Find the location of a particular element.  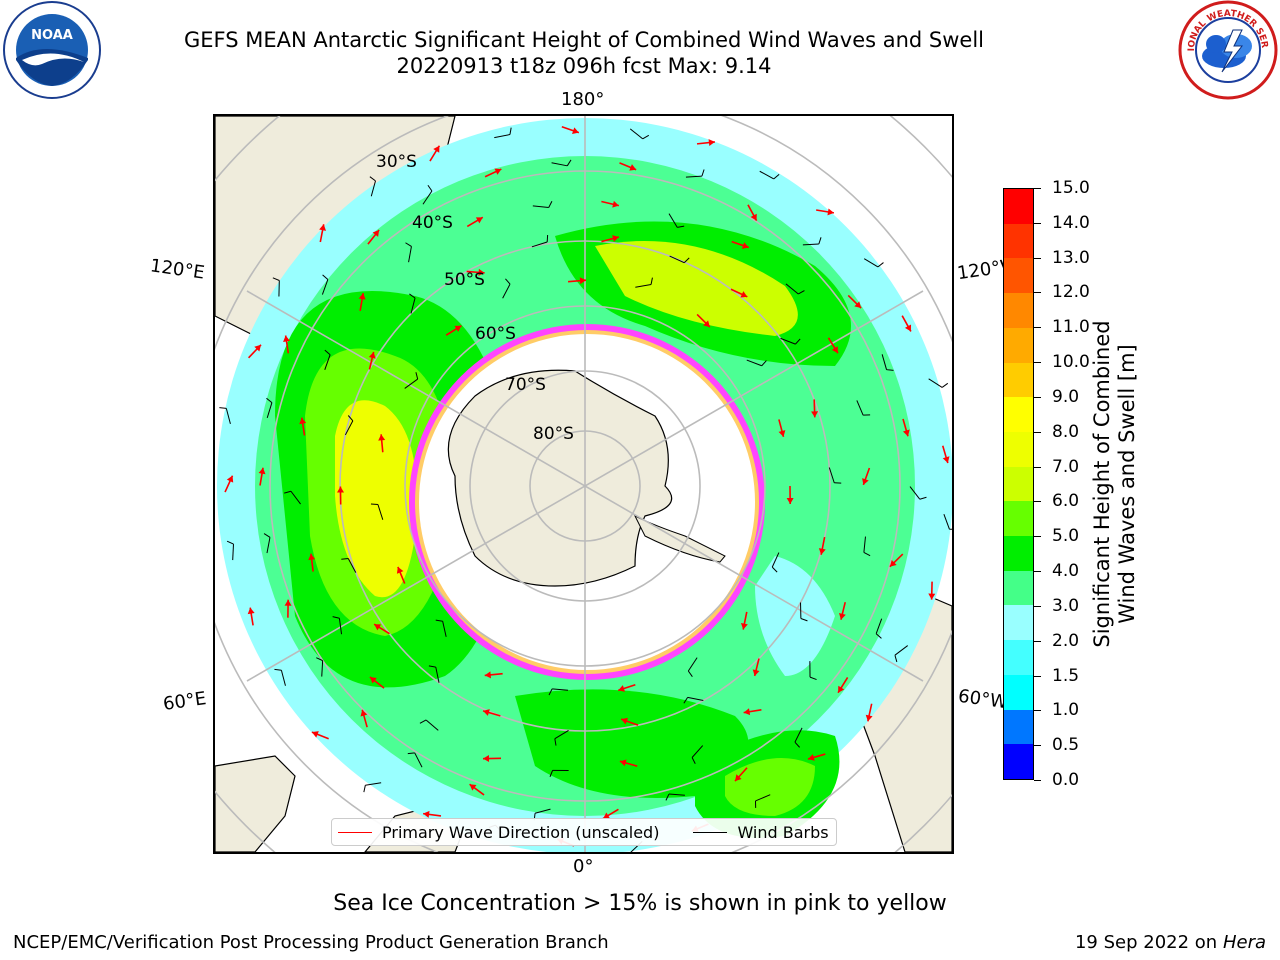

colorbar-tick-label: 5.0 is located at coordinates (1066, 536).